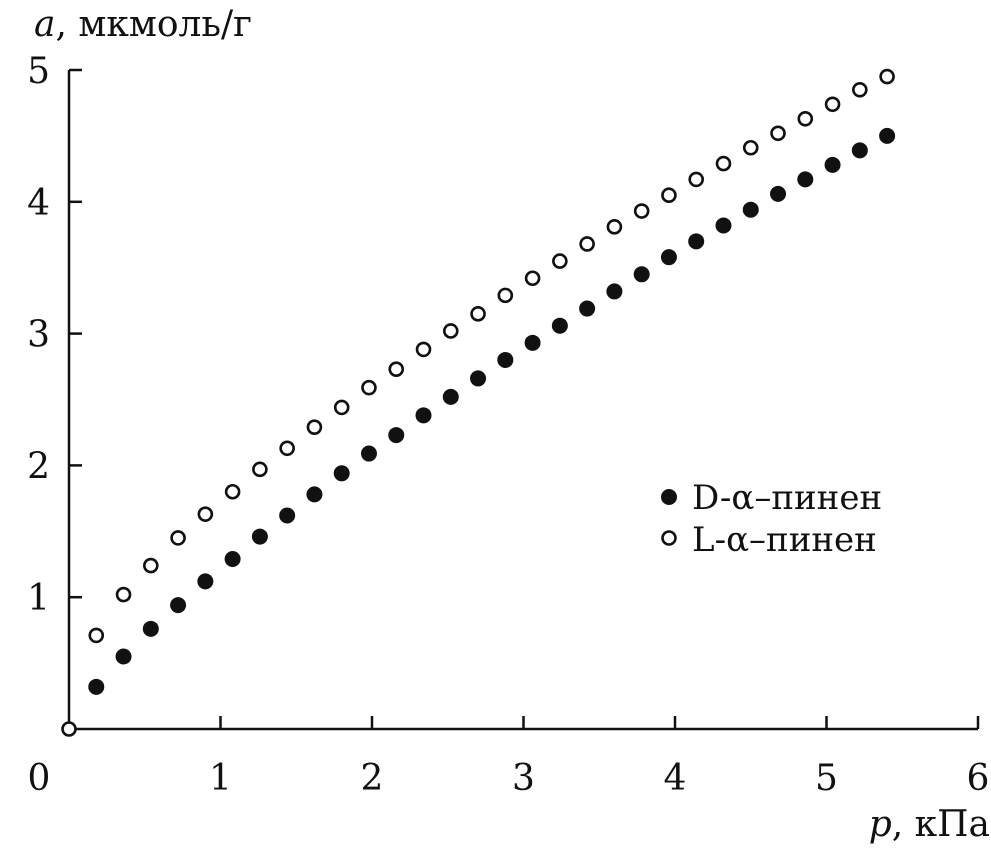  What do you see at coordinates (38, 335) in the screenshot?
I see `y-tick-label: 3` at bounding box center [38, 335].